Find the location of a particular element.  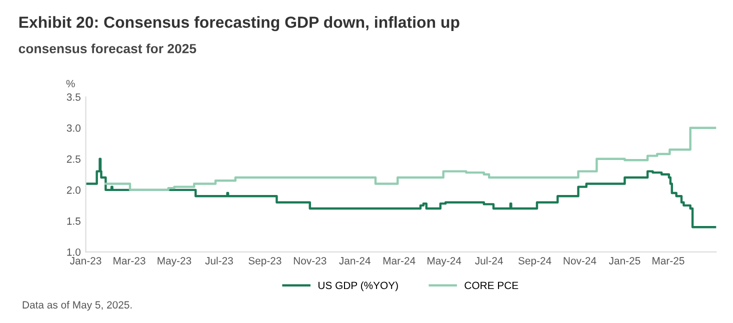

x-tick-label: Jan-25 is located at coordinates (624, 260).